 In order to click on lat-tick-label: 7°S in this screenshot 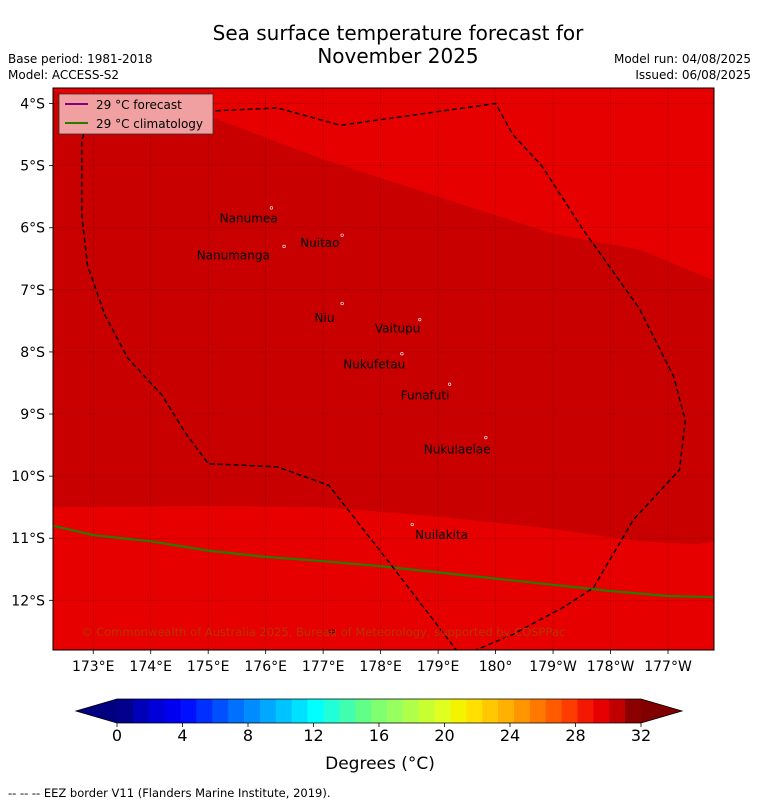, I will do `click(32, 291)`.